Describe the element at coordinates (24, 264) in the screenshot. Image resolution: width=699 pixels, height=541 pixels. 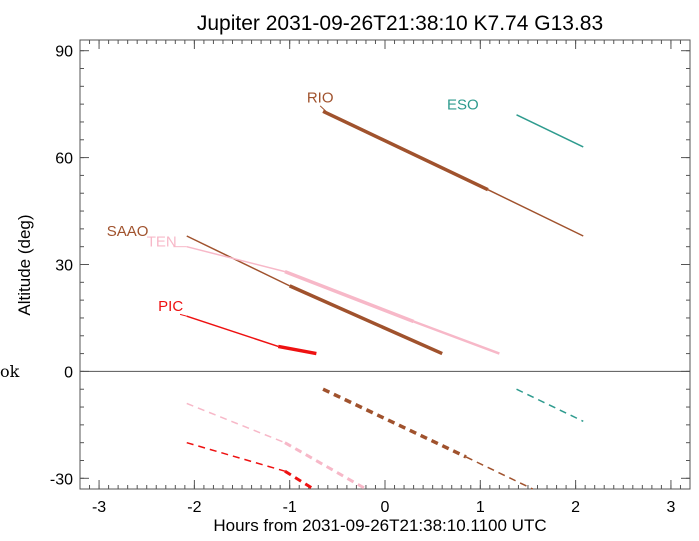
I see `y-axis-label: Altitude (deg)` at that location.